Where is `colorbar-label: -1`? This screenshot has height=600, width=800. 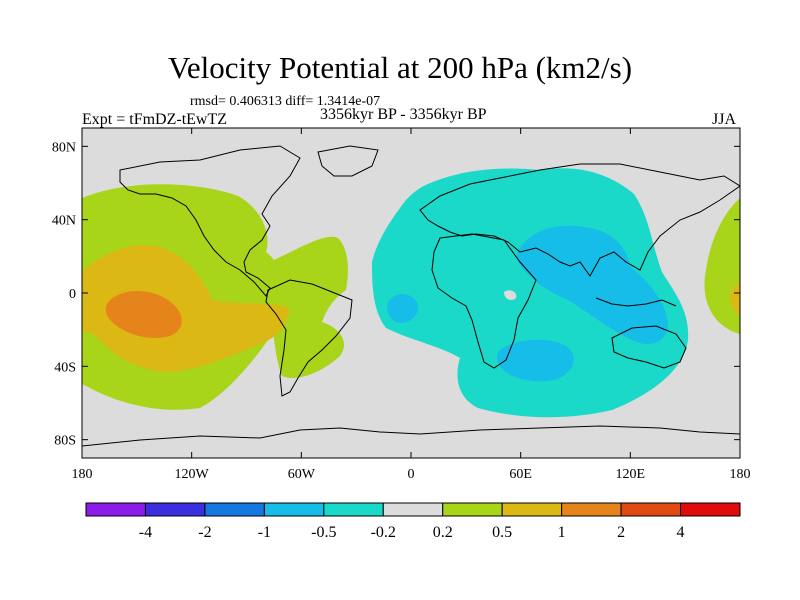 colorbar-label: -1 is located at coordinates (264, 532).